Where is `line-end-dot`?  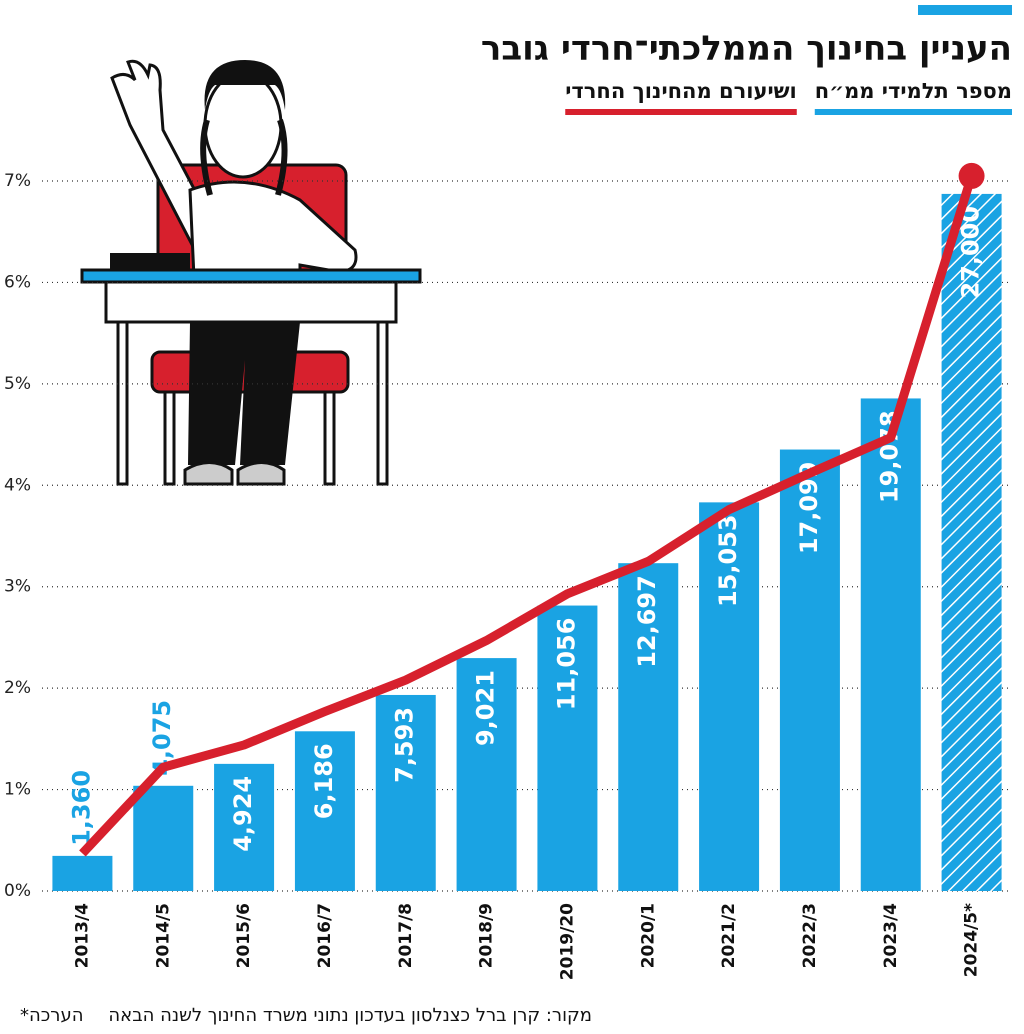
line-end-dot is located at coordinates (971, 175).